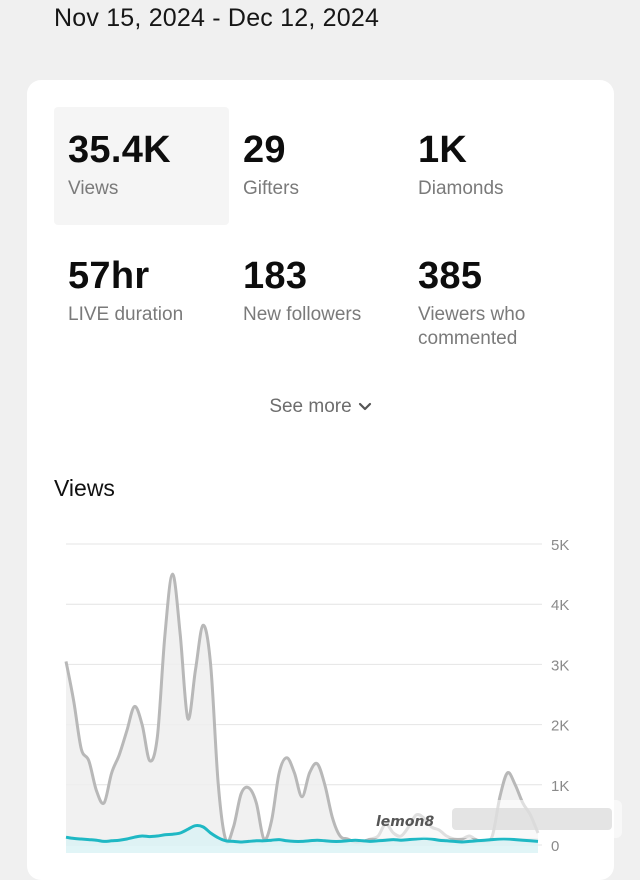 This screenshot has width=640, height=880. I want to click on stat-views: 35.4K Views, so click(141, 166).